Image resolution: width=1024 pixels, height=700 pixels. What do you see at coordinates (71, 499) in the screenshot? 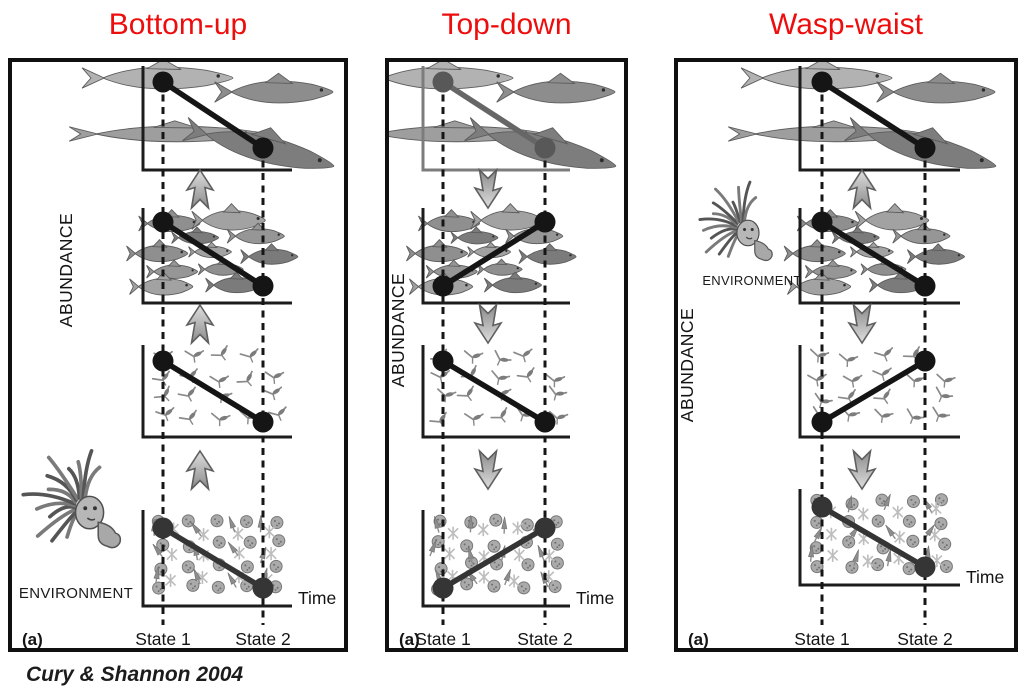
I see `environment-wind-icon` at bounding box center [71, 499].